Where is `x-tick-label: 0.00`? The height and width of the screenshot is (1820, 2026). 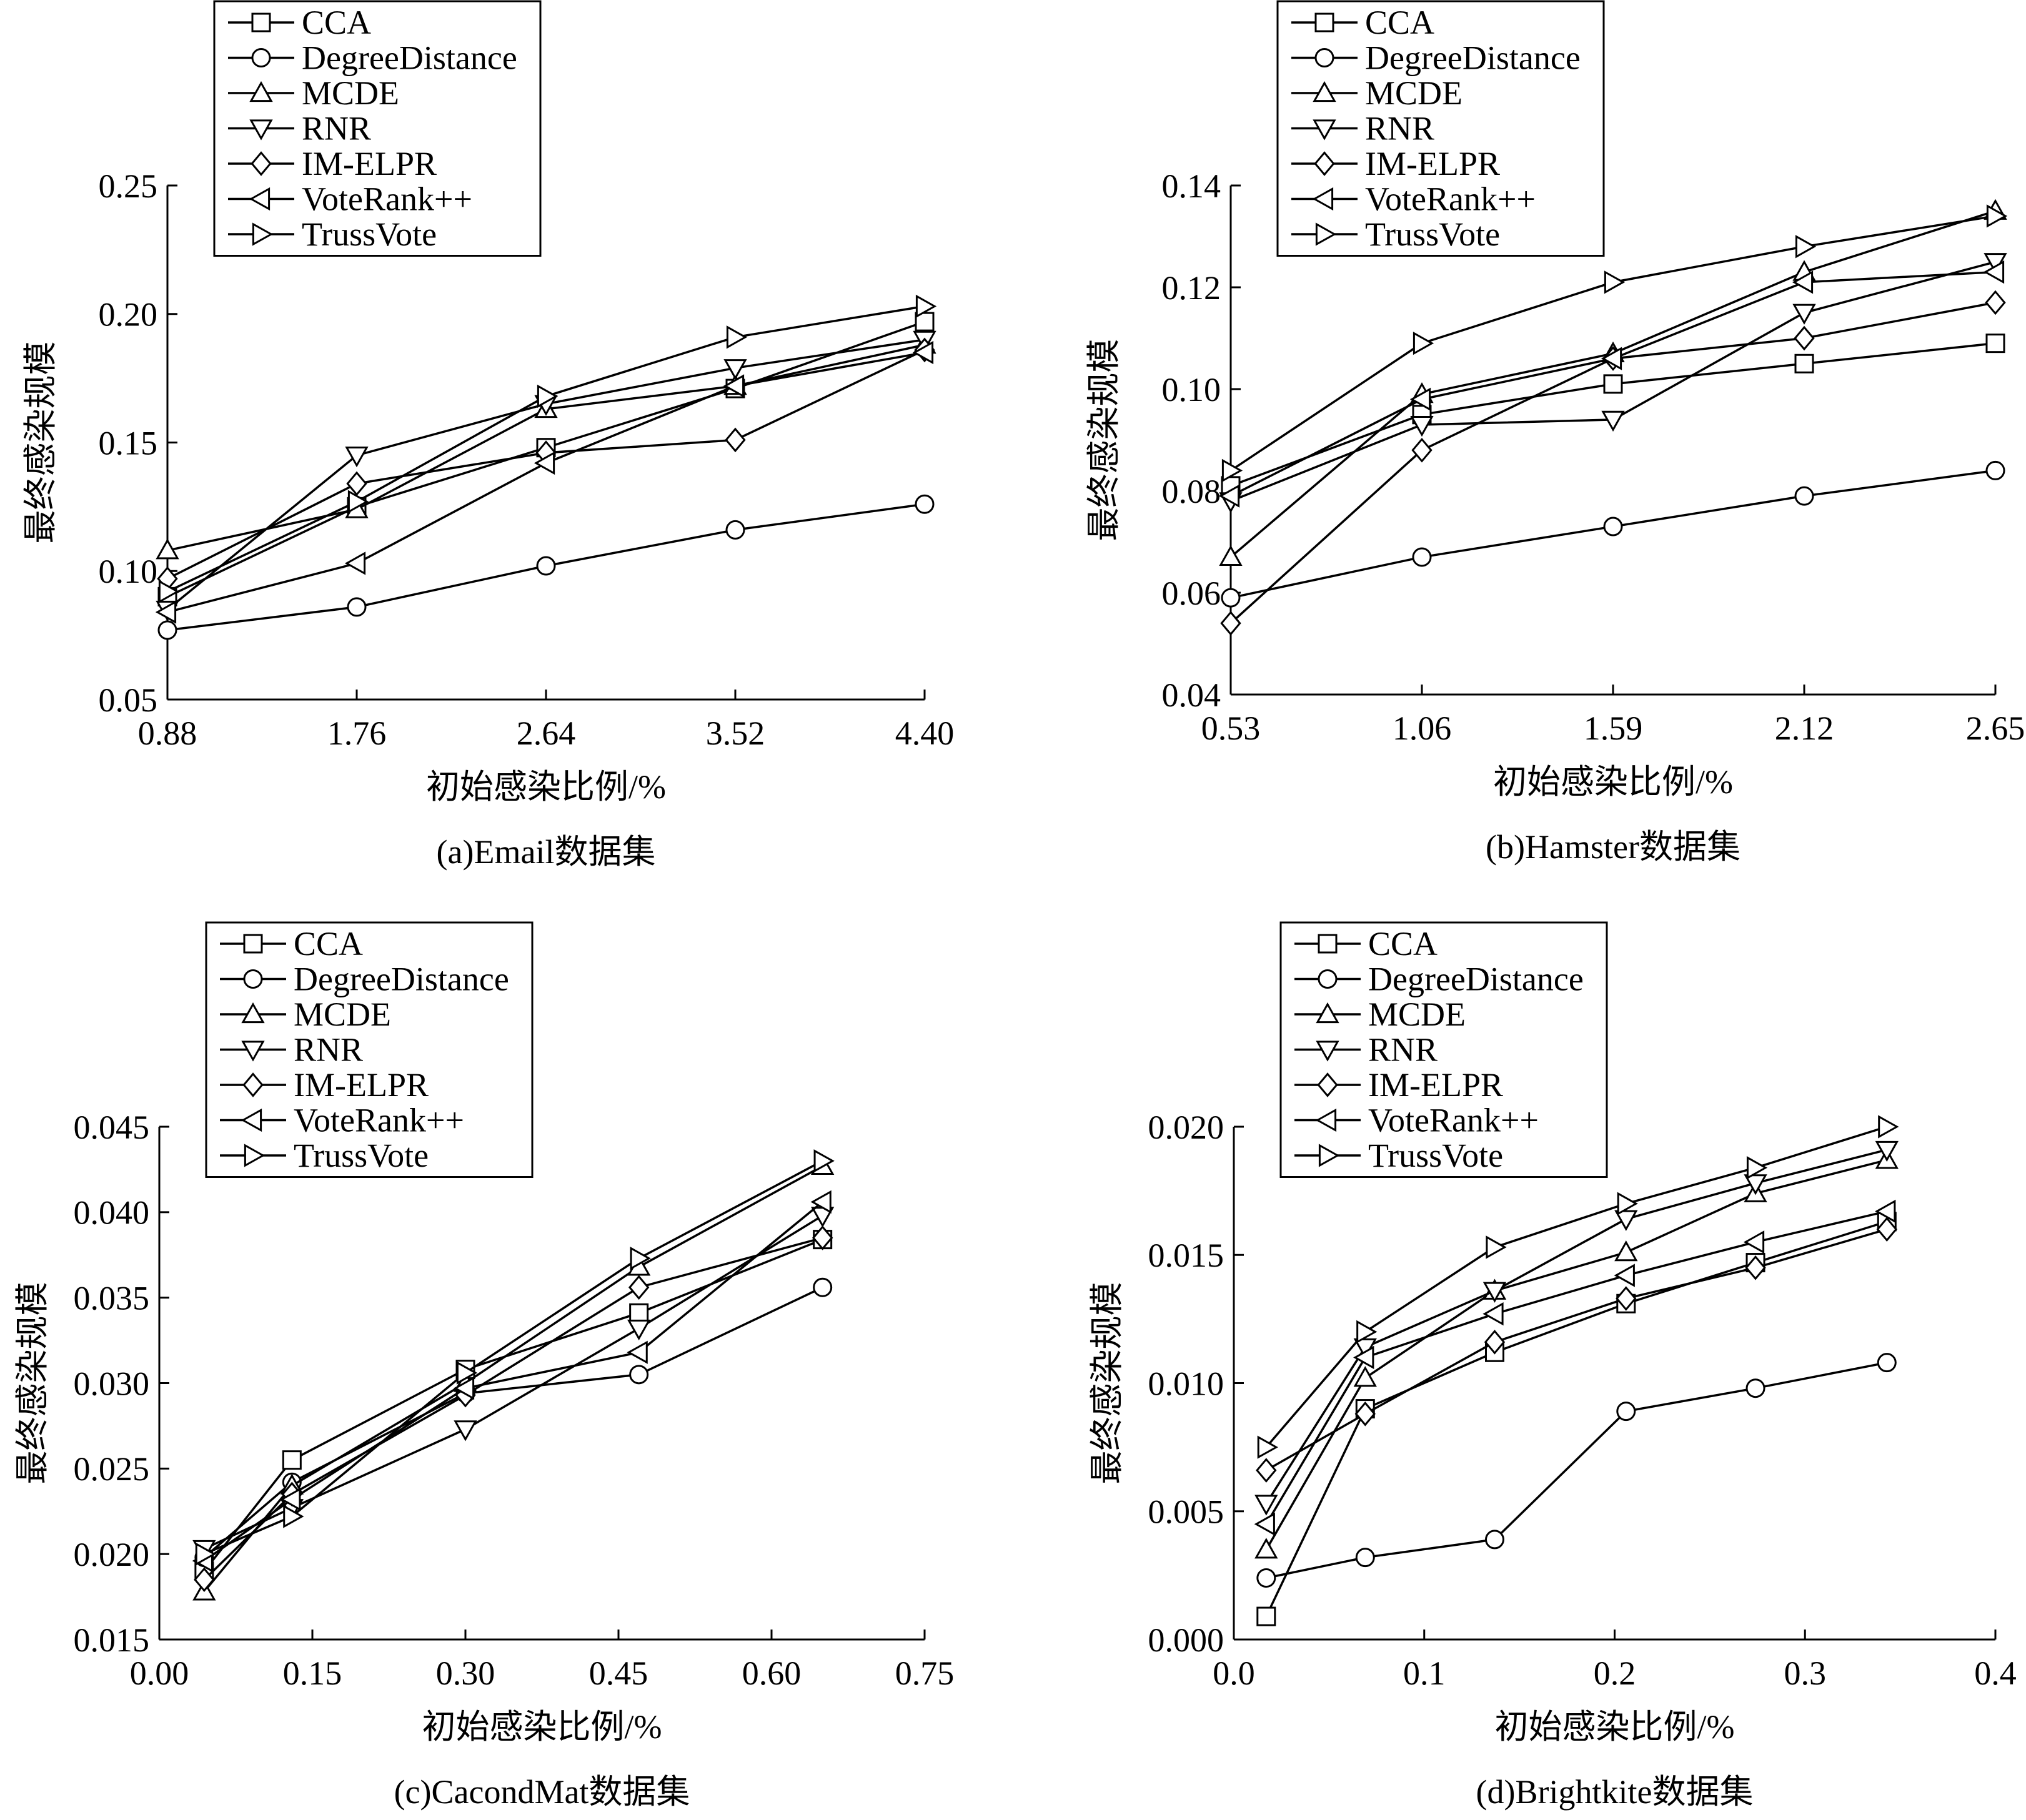
x-tick-label: 0.00 is located at coordinates (159, 1673).